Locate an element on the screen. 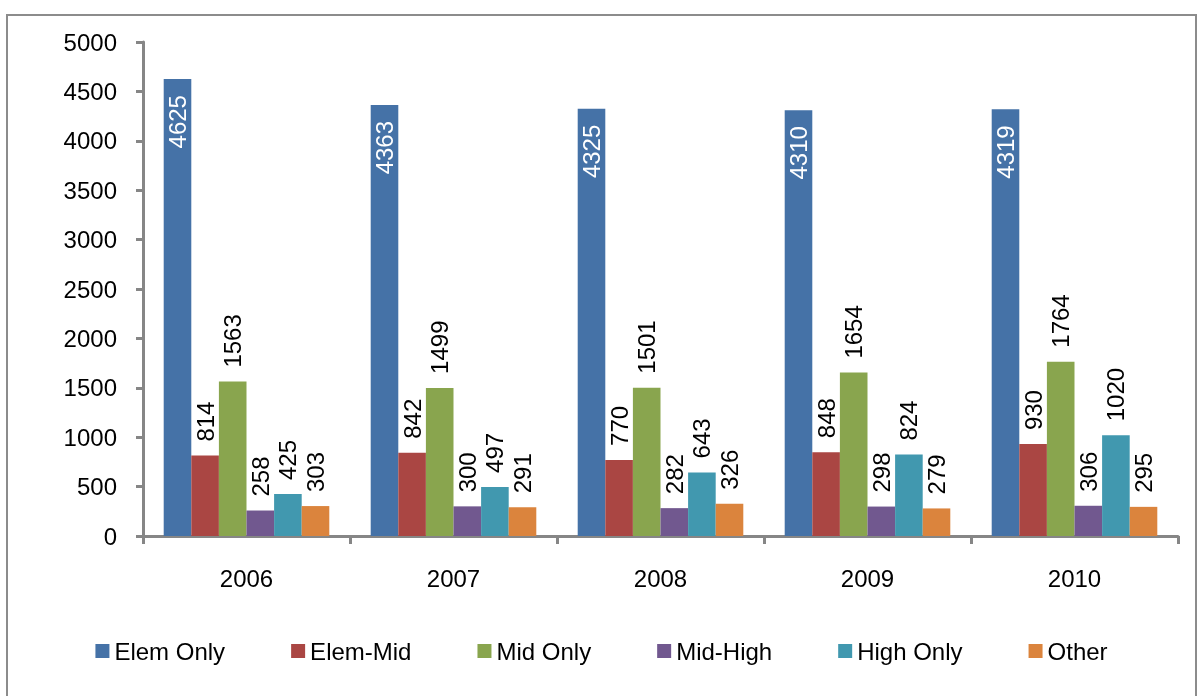 The width and height of the screenshot is (1203, 696). x-tick-label: 2009 is located at coordinates (867, 578).